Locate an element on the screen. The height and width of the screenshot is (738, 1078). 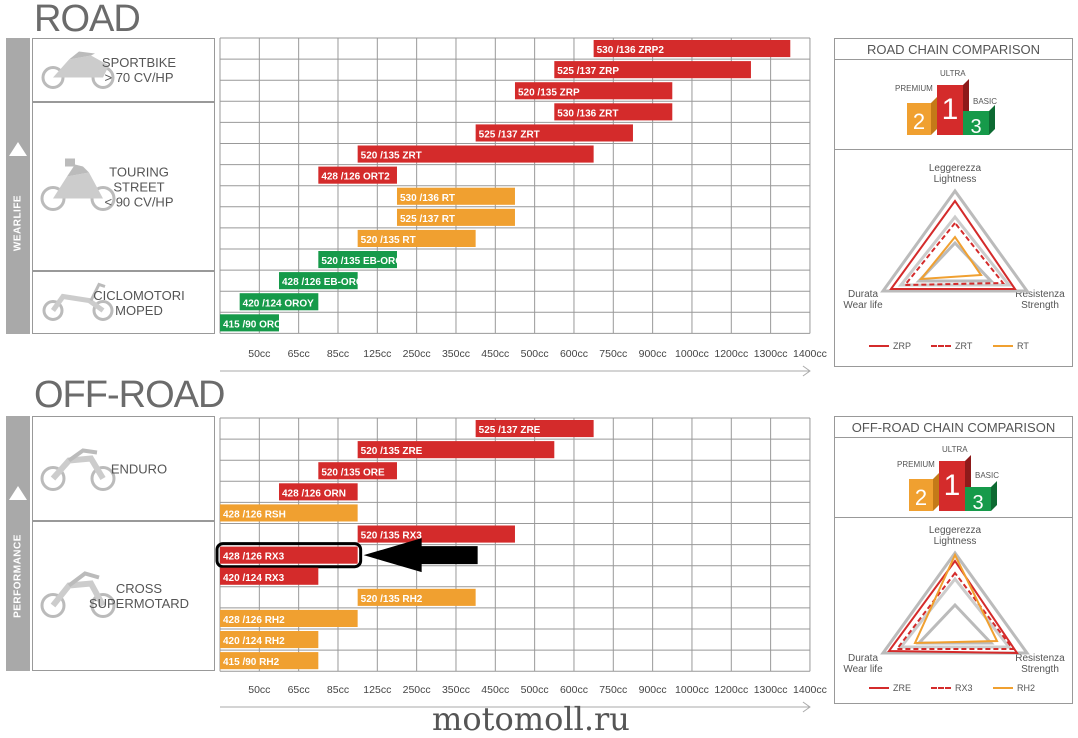
bar-label: 428 /126 RH2 is located at coordinates (254, 620).